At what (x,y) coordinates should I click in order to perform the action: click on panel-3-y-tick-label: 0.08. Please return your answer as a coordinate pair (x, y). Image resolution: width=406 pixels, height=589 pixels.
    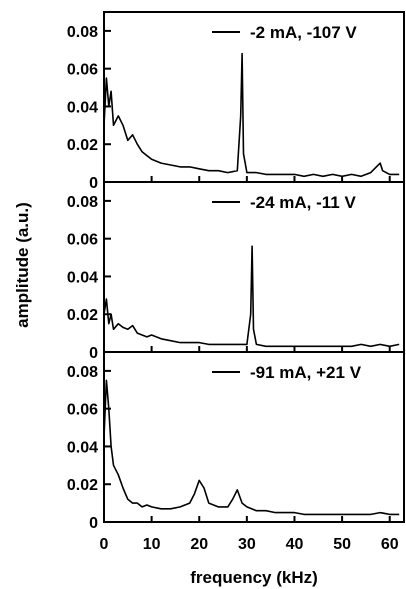
    Looking at the image, I should click on (82, 372).